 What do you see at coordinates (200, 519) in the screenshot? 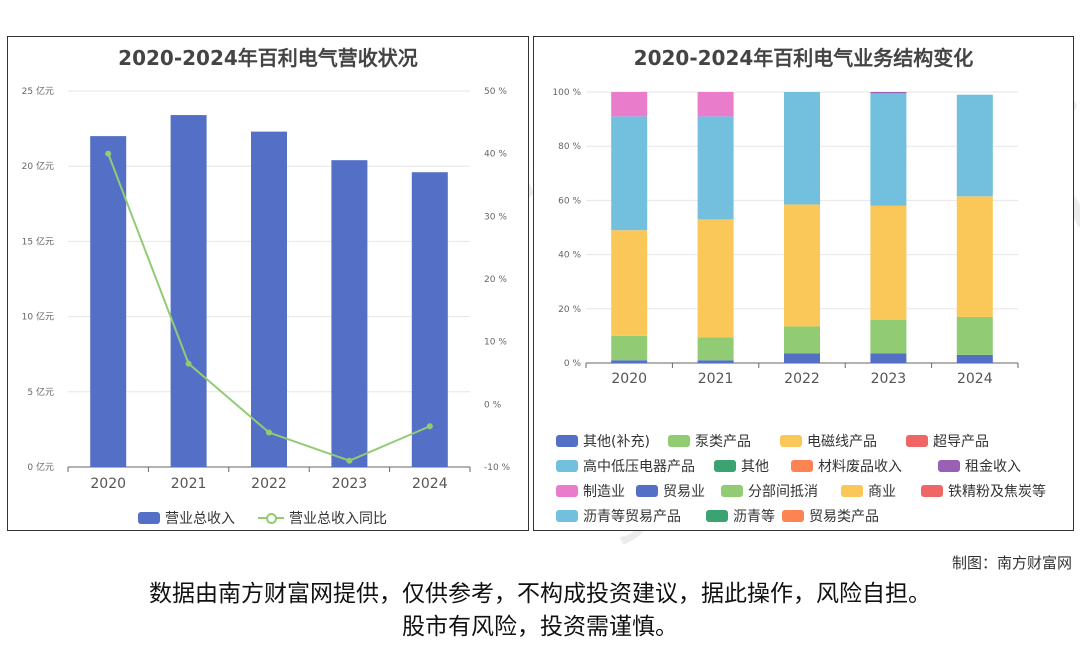
I see `legend-label-revenue: 营业总收入` at bounding box center [200, 519].